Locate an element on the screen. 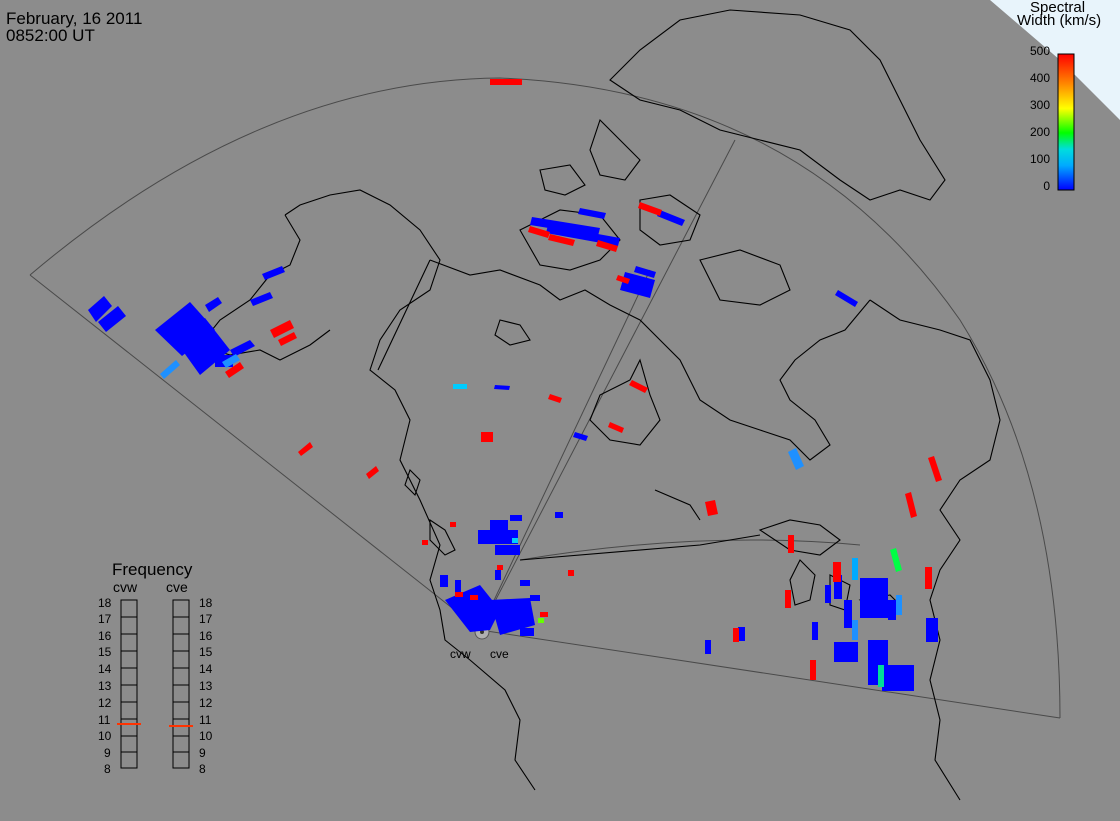  freq-tick-right: 8 is located at coordinates (202, 769).